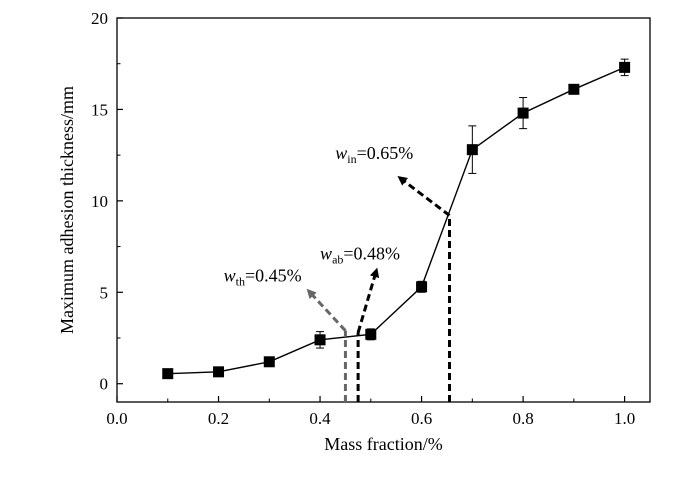 The width and height of the screenshot is (700, 481). I want to click on arrow-in, so click(424, 196).